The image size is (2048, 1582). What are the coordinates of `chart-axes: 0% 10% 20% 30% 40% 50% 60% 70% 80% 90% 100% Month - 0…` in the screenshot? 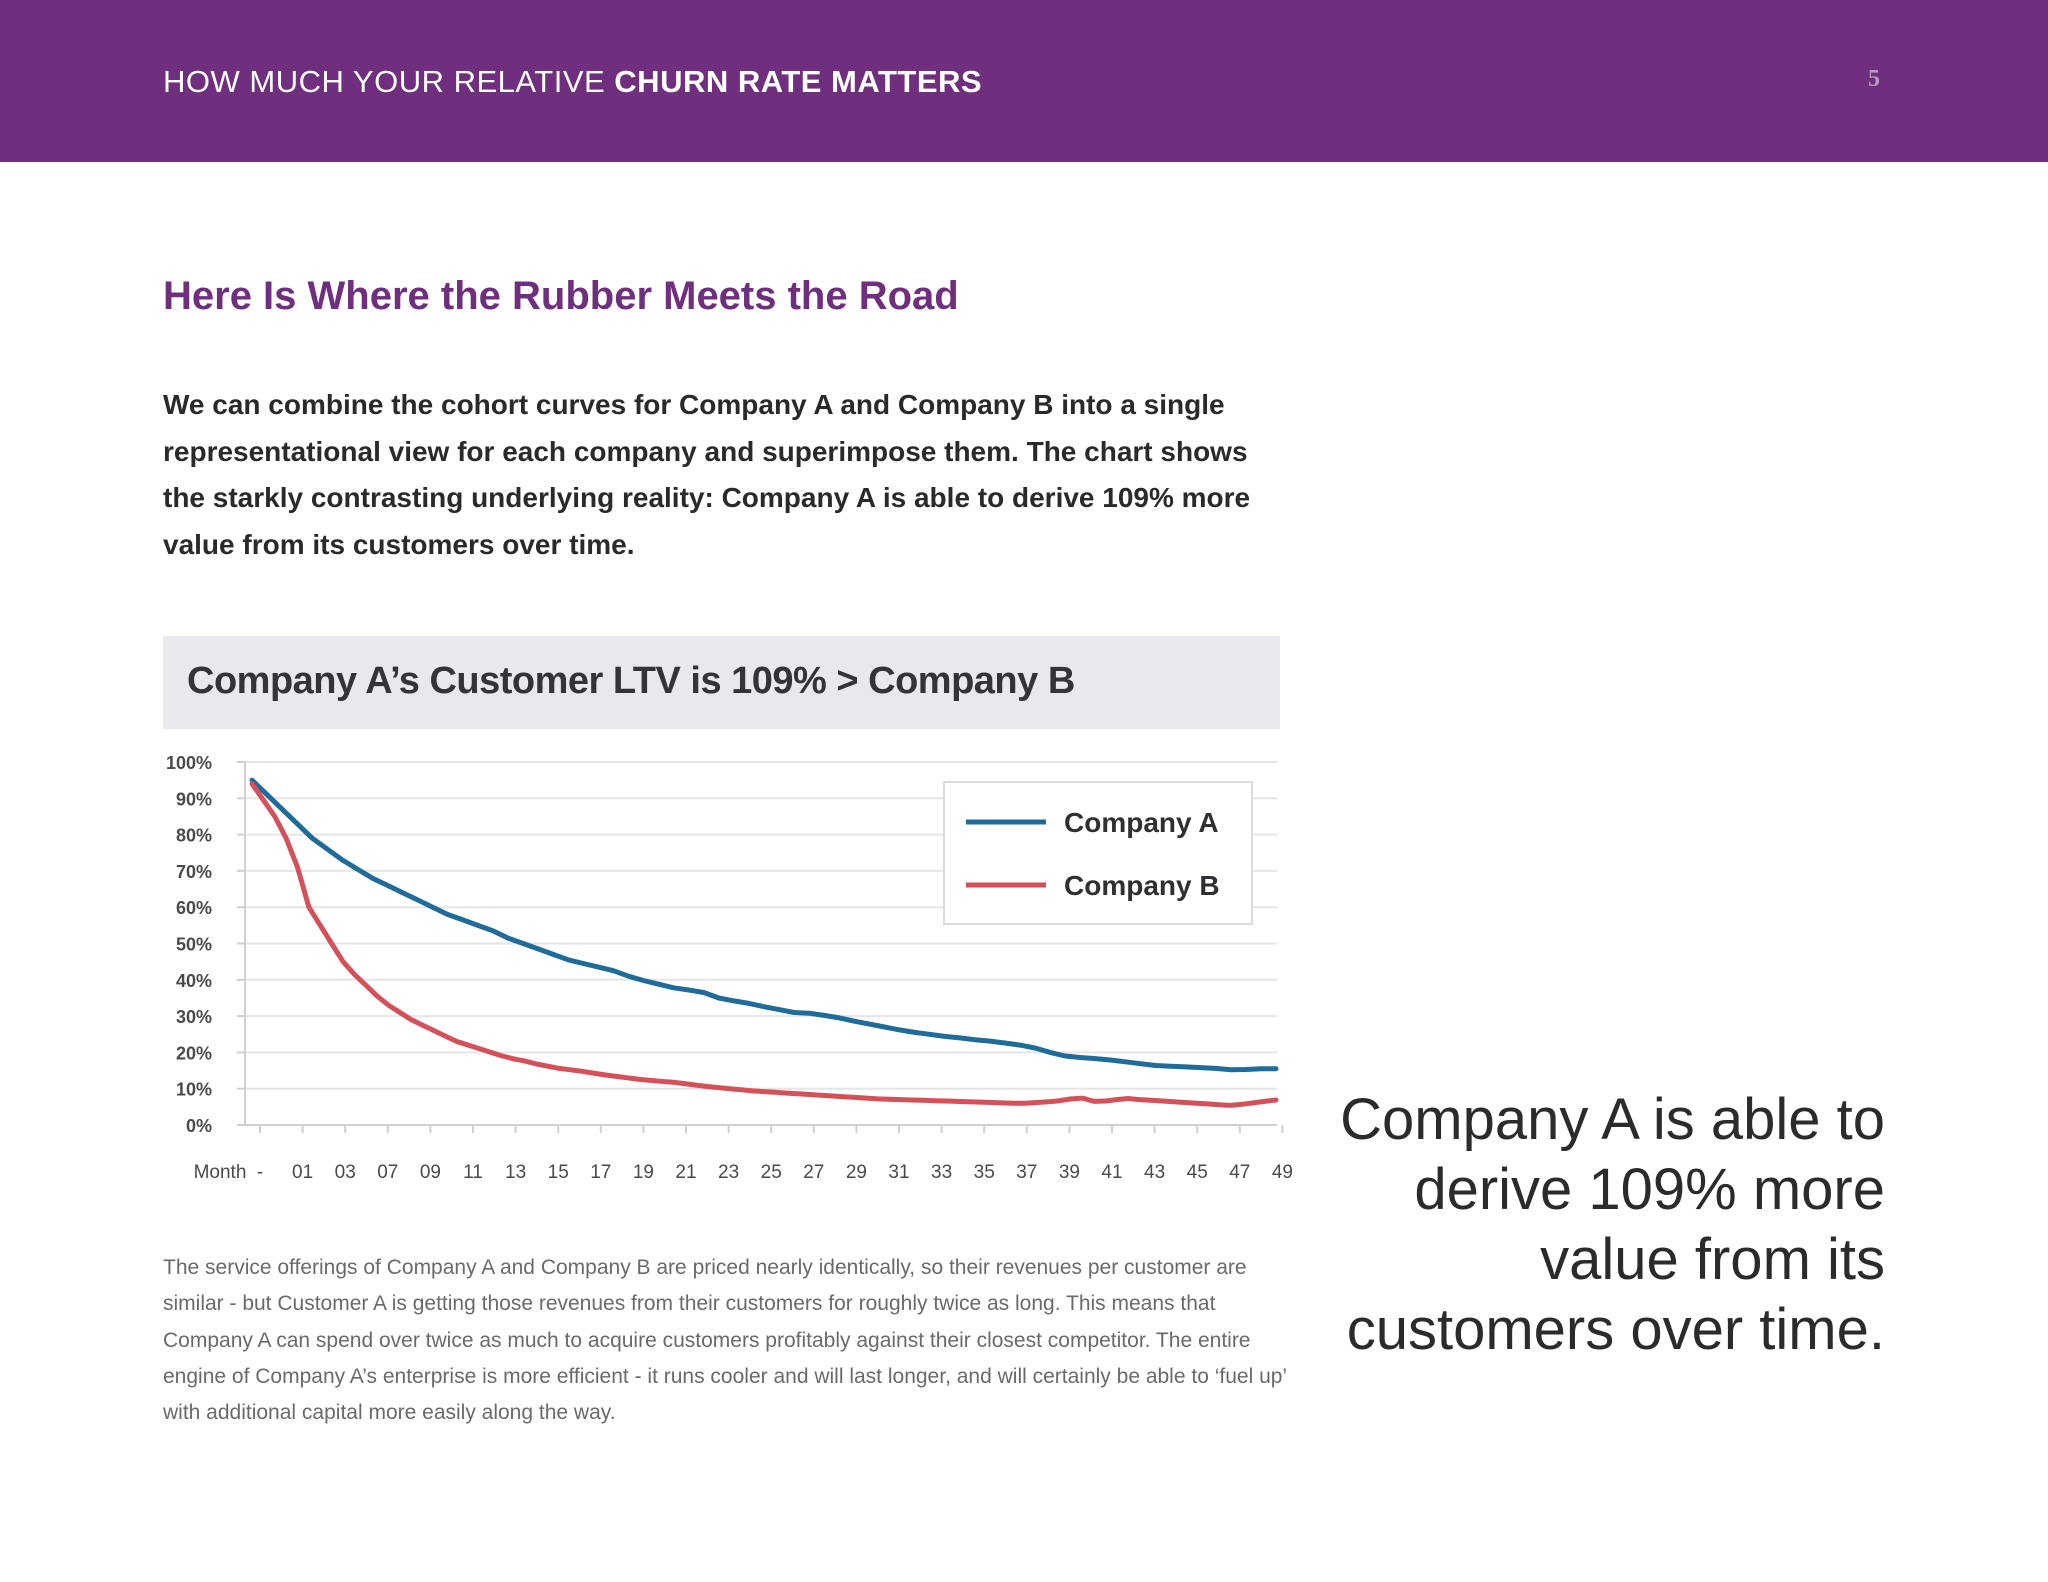 It's located at (729, 968).